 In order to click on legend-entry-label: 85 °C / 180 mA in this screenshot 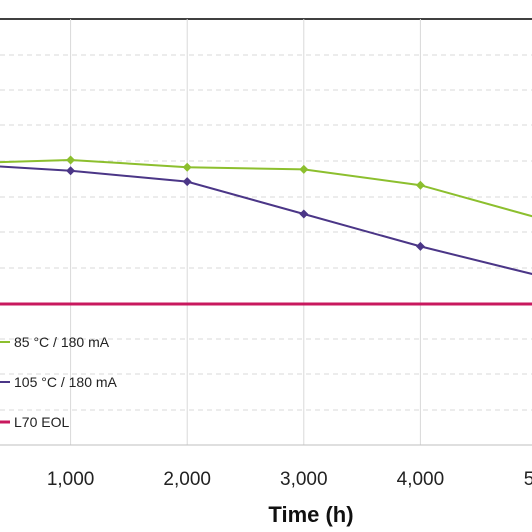, I will do `click(62, 342)`.